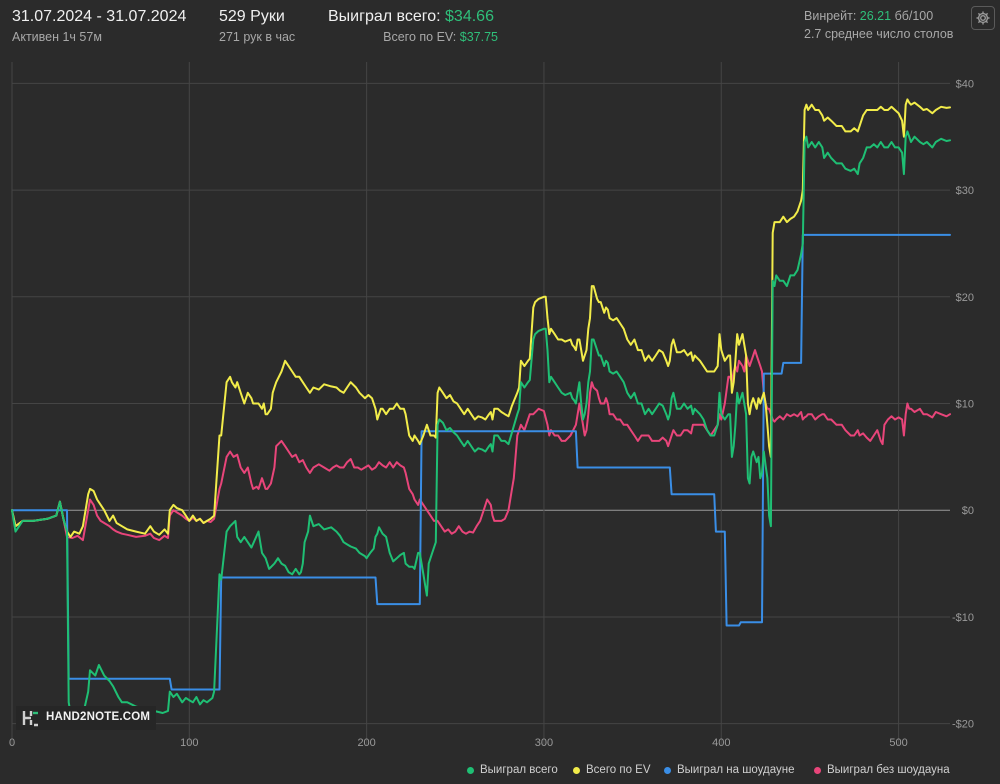  What do you see at coordinates (968, 511) in the screenshot?
I see `y-tick-label: $0` at bounding box center [968, 511].